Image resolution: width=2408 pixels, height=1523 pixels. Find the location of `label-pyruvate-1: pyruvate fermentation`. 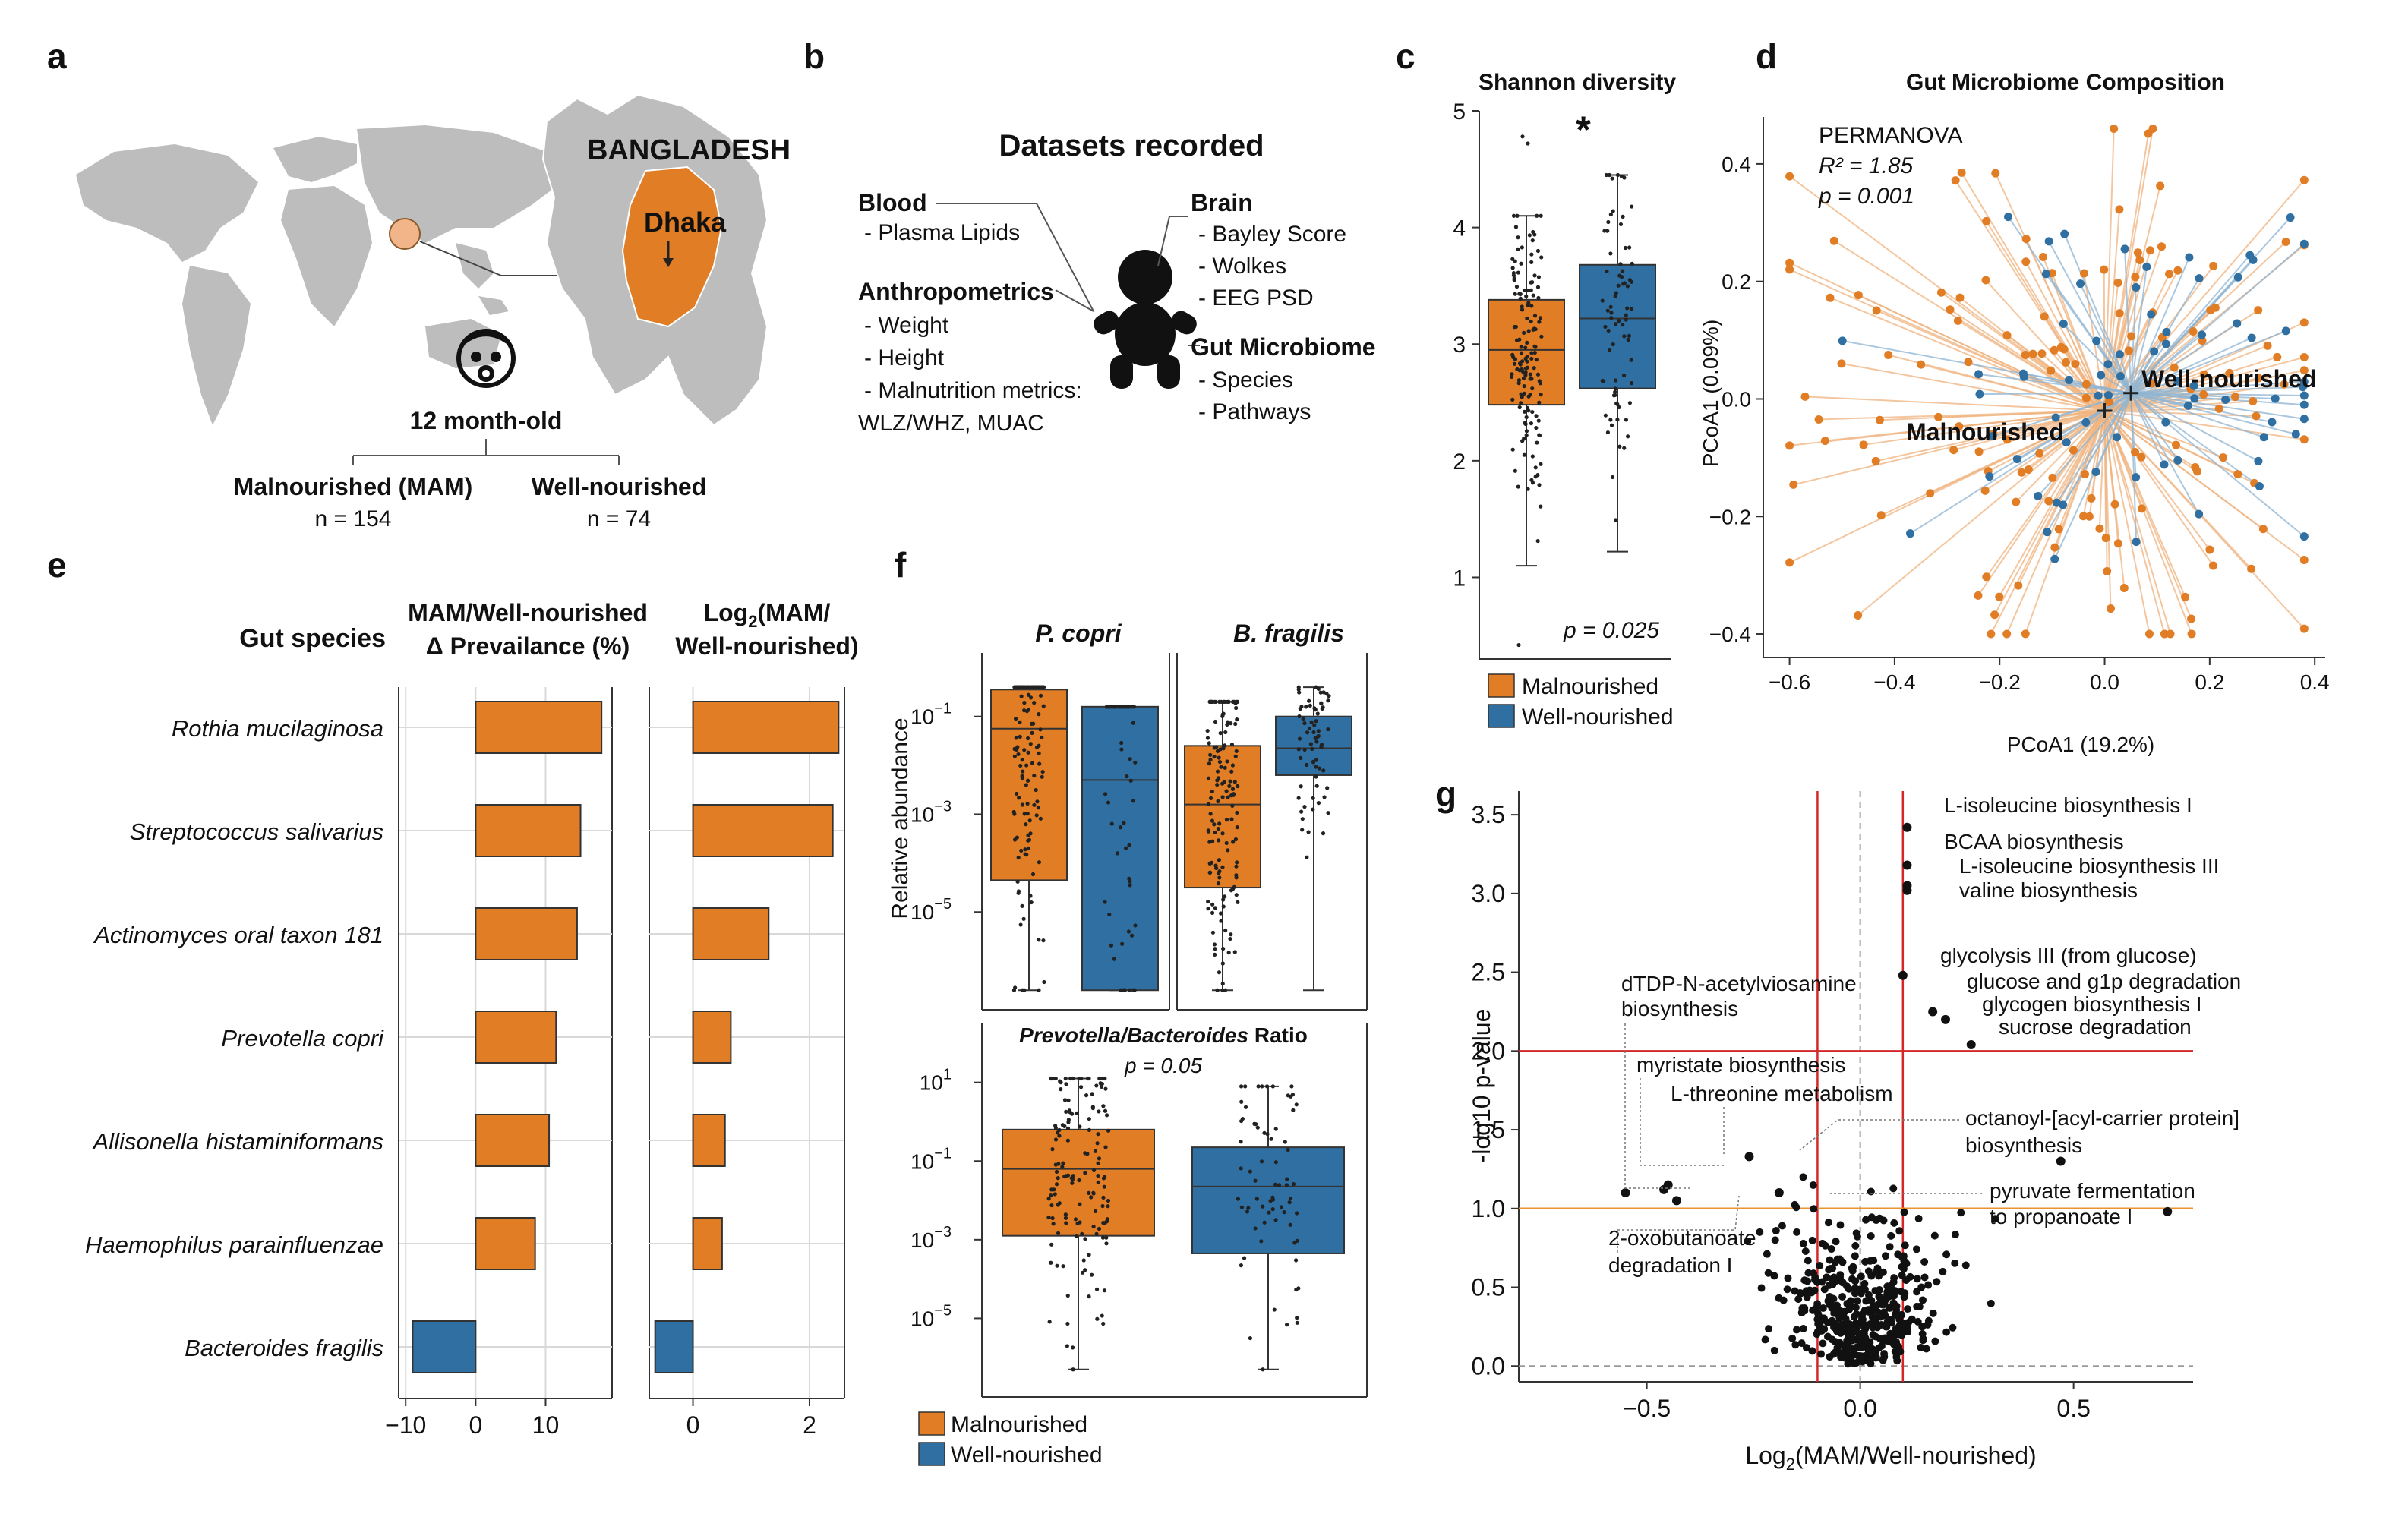

label-pyruvate-1: pyruvate fermentation is located at coordinates (2092, 1191).